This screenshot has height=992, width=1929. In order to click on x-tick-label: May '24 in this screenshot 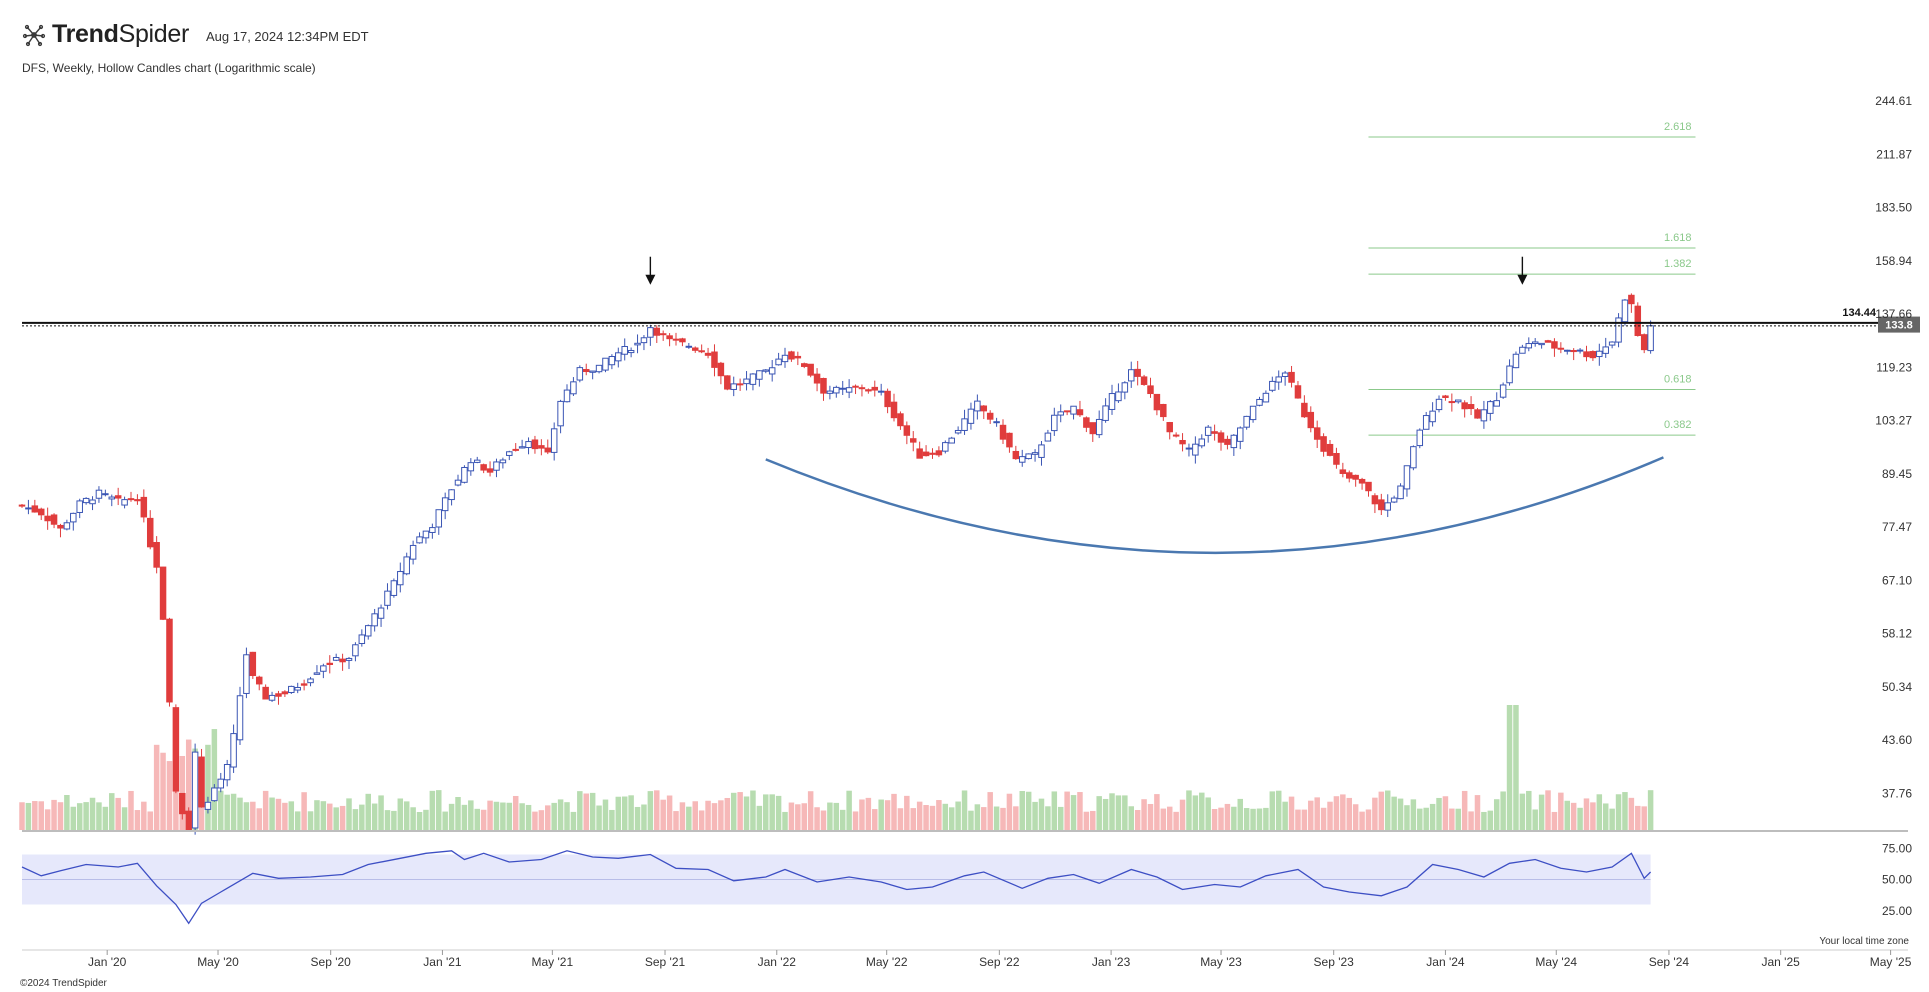, I will do `click(1556, 962)`.